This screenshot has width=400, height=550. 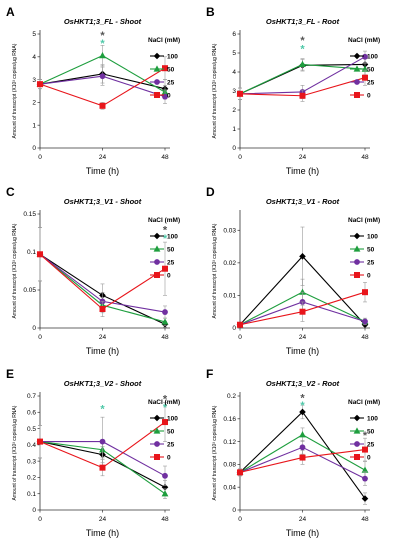 What do you see at coordinates (10, 12) in the screenshot?
I see `panel-letter: A` at bounding box center [10, 12].